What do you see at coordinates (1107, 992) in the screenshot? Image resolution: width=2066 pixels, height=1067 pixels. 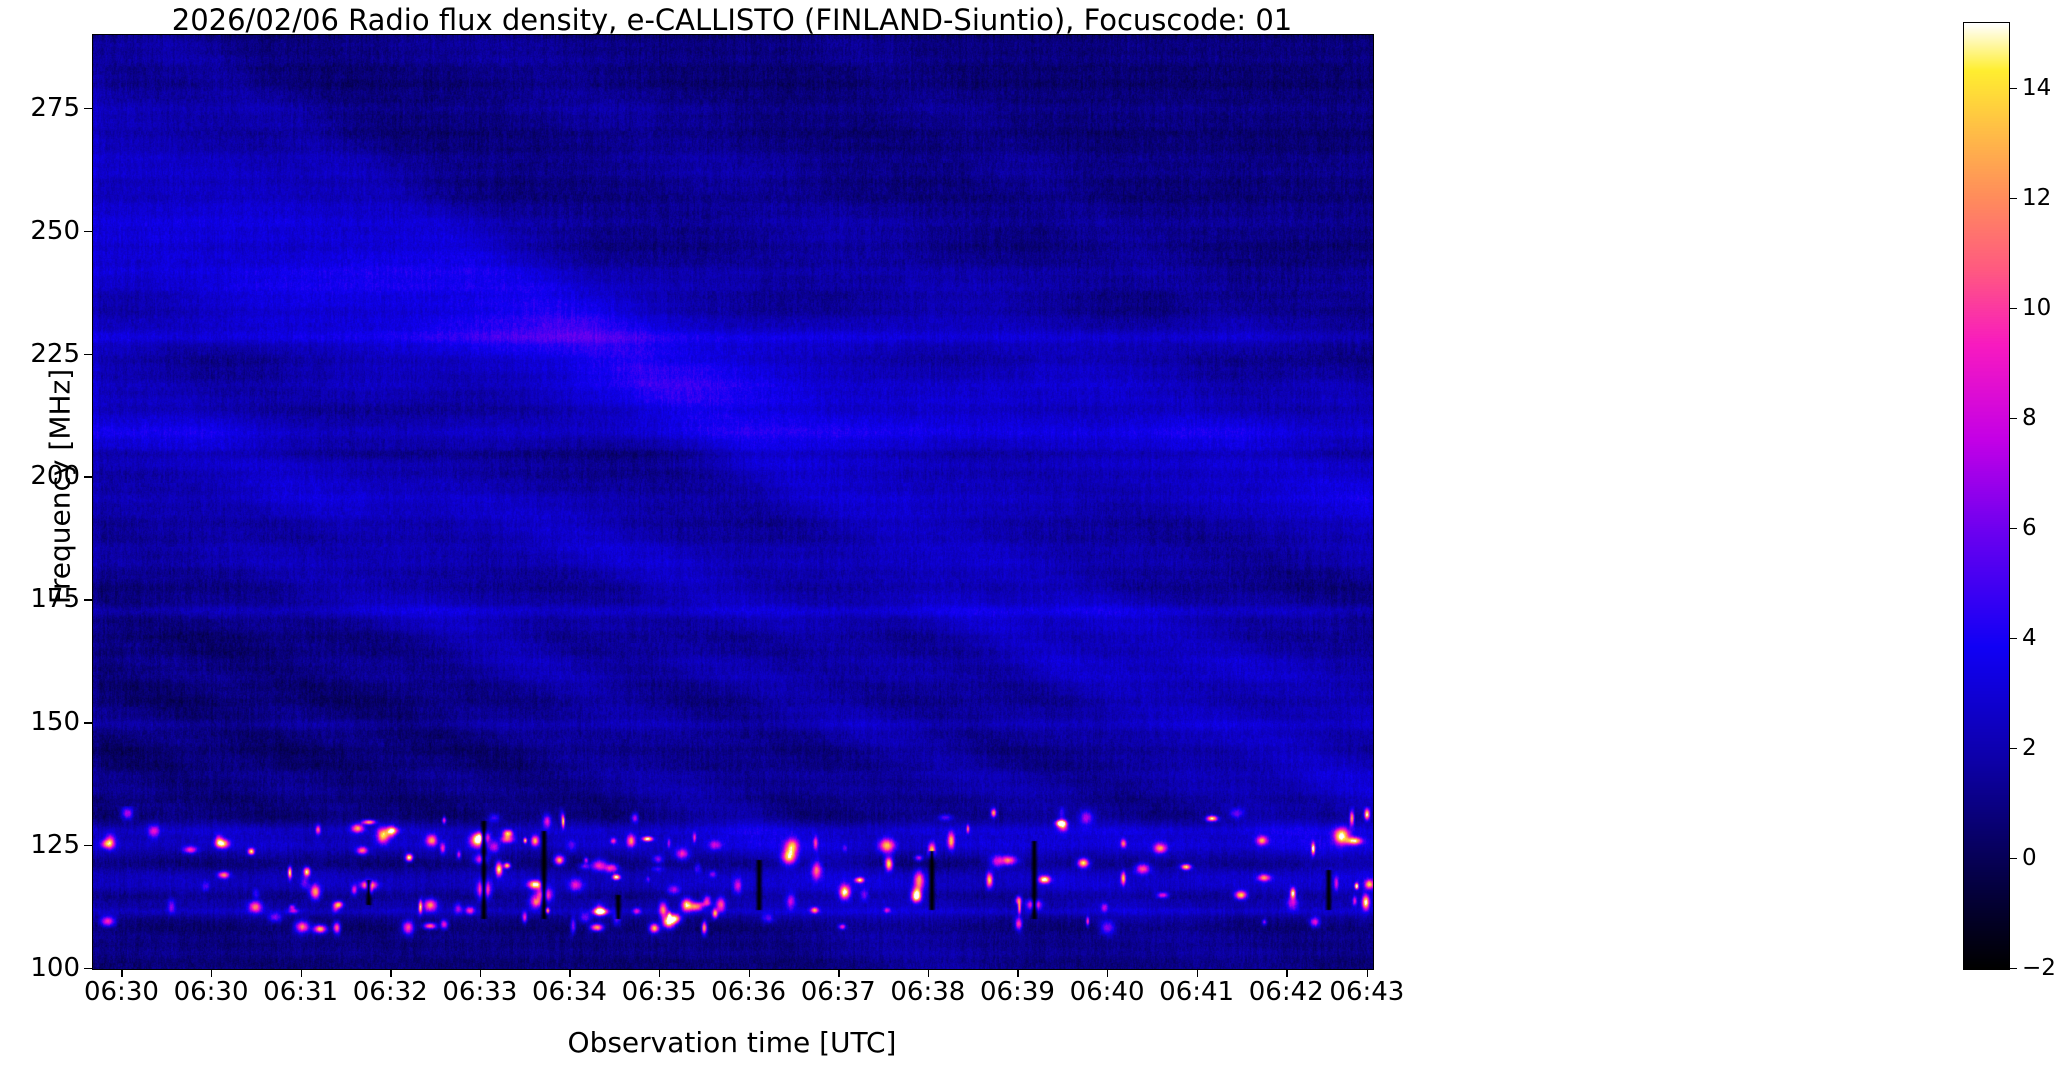 I see `x-tick-label: 06:40` at bounding box center [1107, 992].